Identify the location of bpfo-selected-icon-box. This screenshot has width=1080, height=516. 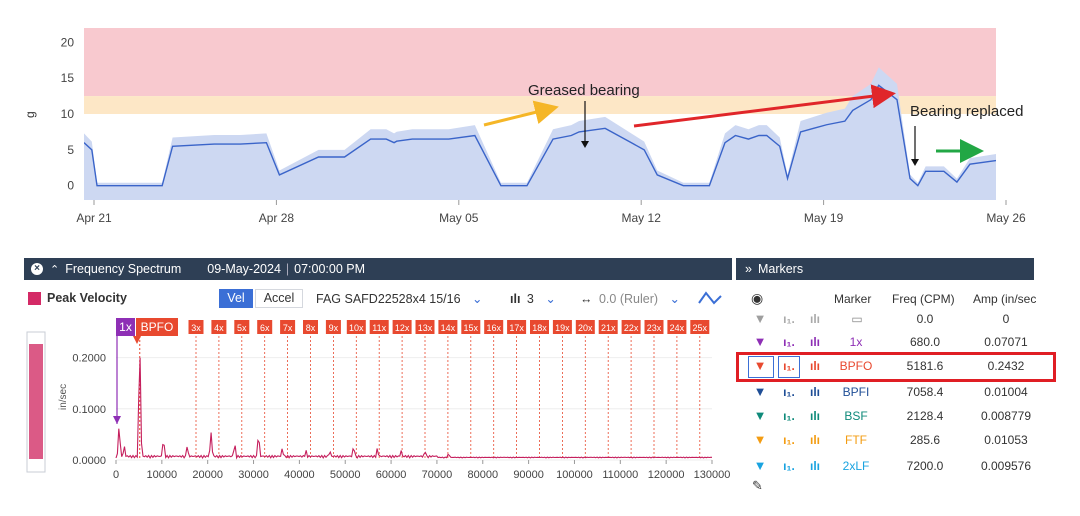
(761, 367).